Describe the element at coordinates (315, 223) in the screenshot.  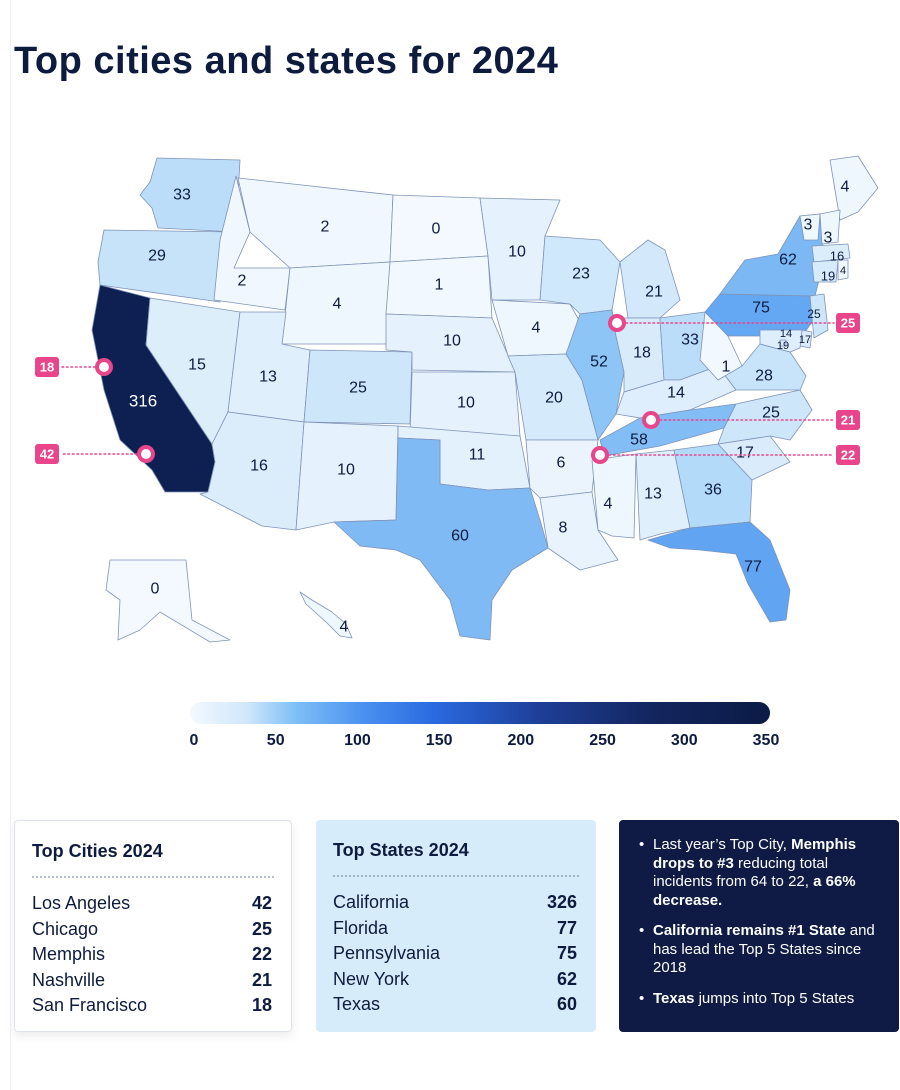
I see `state-mt` at that location.